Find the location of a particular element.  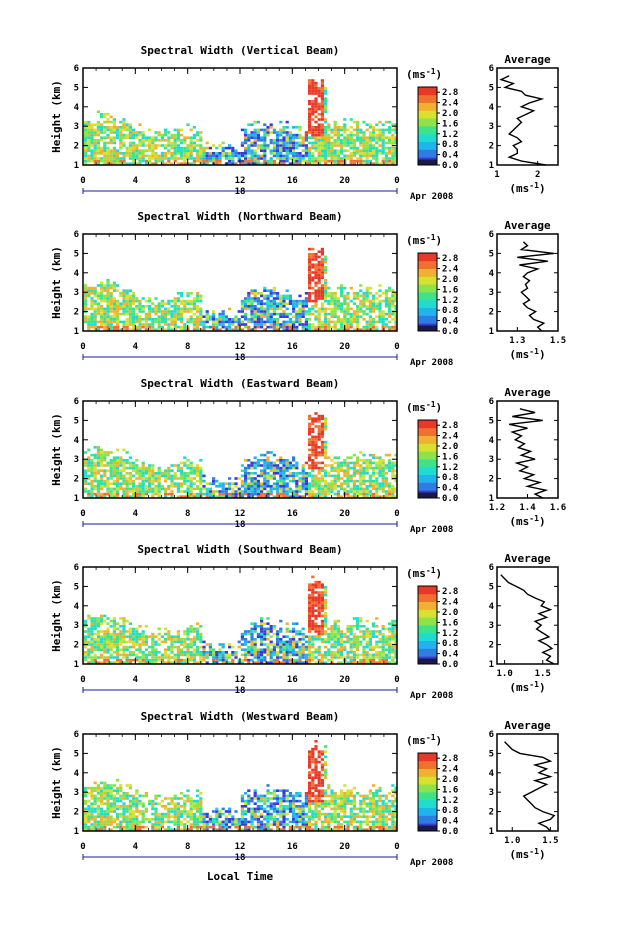

colorbar-tick-label: 1.2 is located at coordinates (450, 135).